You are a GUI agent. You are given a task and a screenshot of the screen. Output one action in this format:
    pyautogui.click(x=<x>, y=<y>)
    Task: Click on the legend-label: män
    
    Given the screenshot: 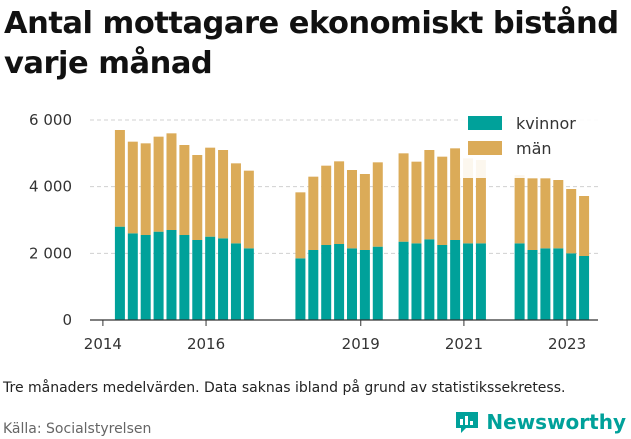 What is the action you would take?
    pyautogui.click(x=534, y=148)
    